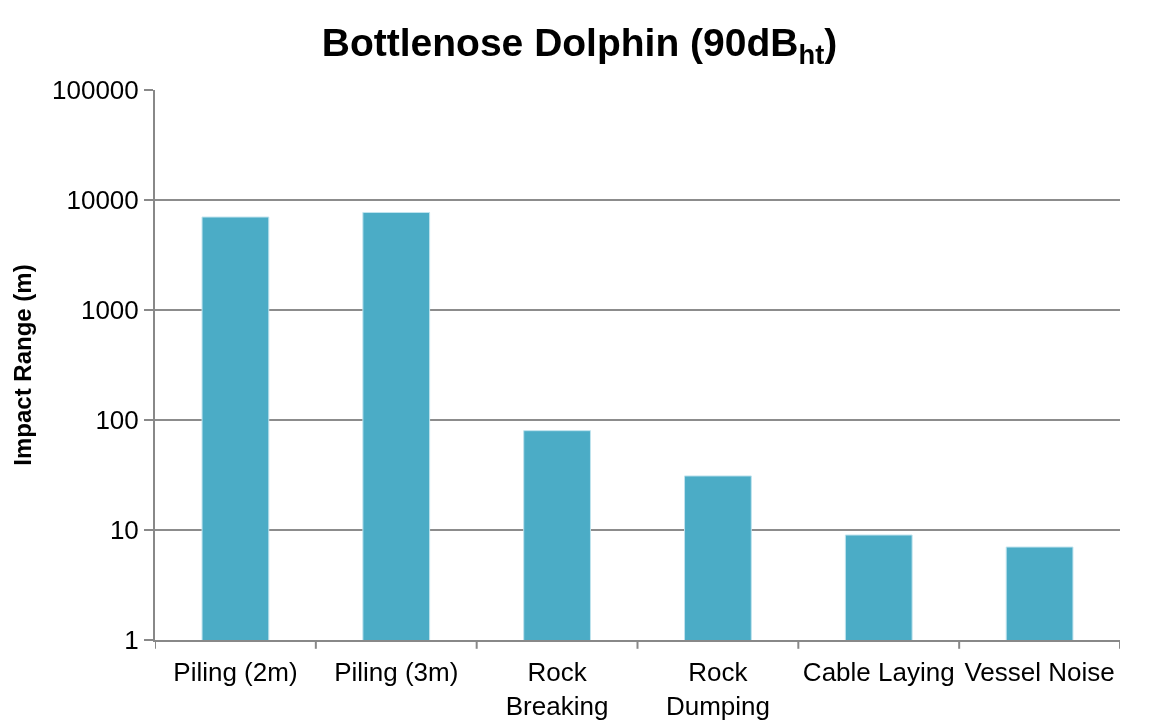 This screenshot has height=720, width=1159. I want to click on x-tick-label: Vessel Noise, so click(1039, 672).